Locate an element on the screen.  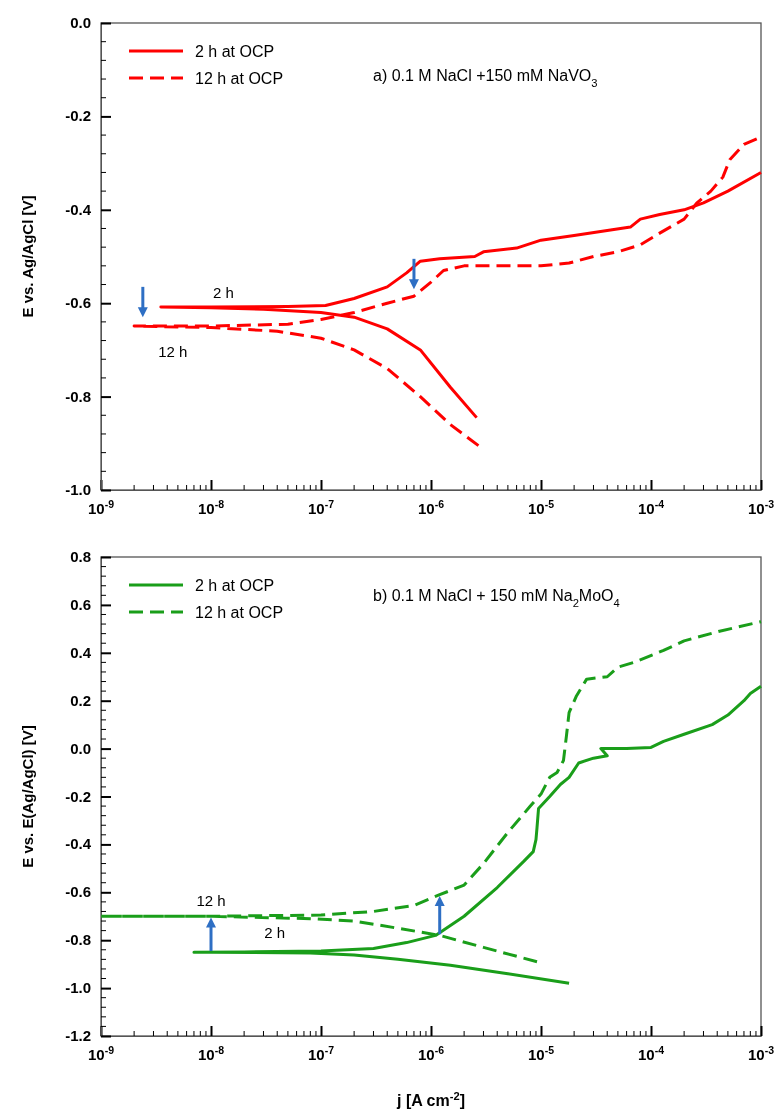
y-axis-title: E vs. E(Ag/AgCl) [V] is located at coordinates (27, 796).